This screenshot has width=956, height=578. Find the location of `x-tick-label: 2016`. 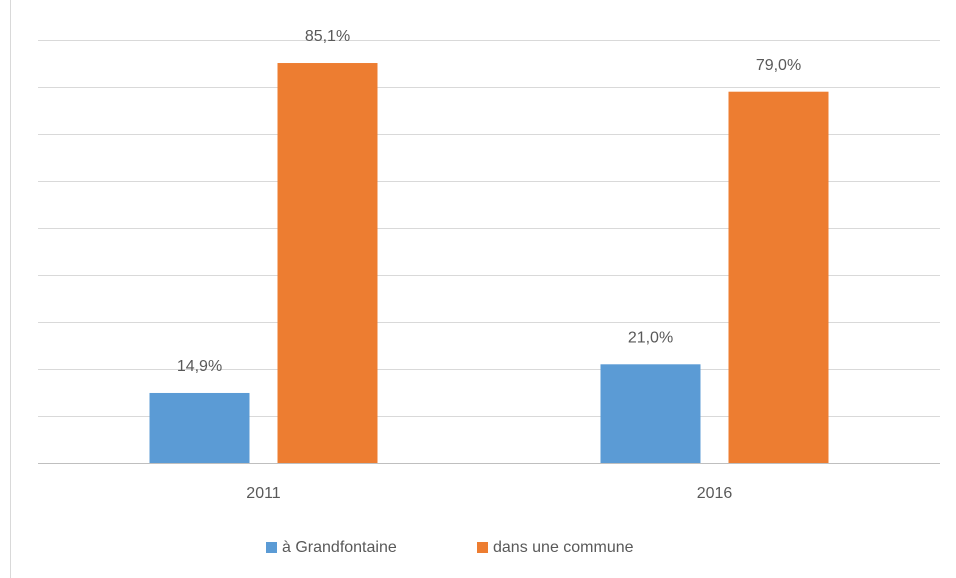

x-tick-label: 2016 is located at coordinates (715, 493).